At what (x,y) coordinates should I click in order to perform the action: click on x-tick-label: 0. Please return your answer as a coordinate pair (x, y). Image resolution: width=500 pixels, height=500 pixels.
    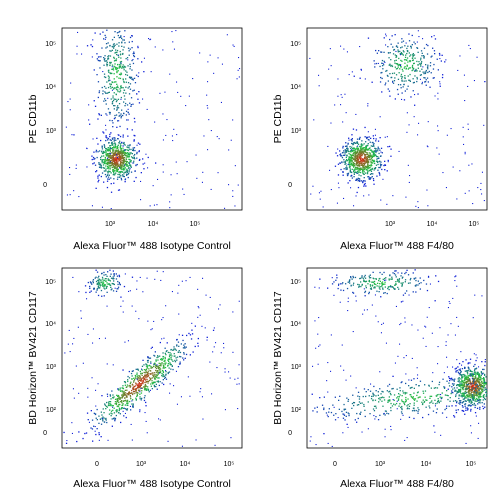
    Looking at the image, I should click on (97, 464).